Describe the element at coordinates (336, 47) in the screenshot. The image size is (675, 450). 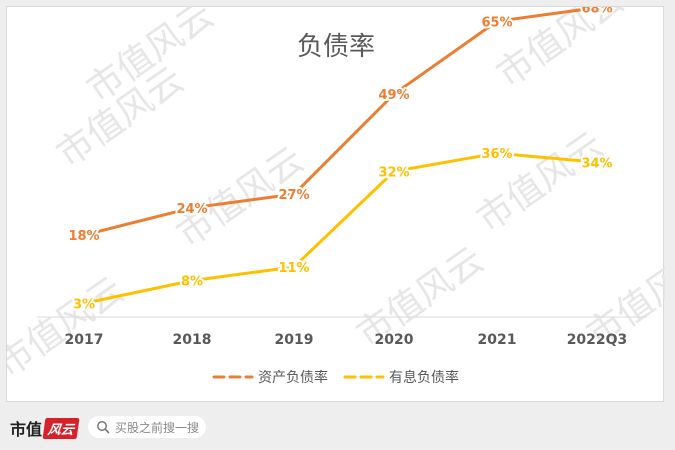
I see `chart-title: 负债率` at that location.